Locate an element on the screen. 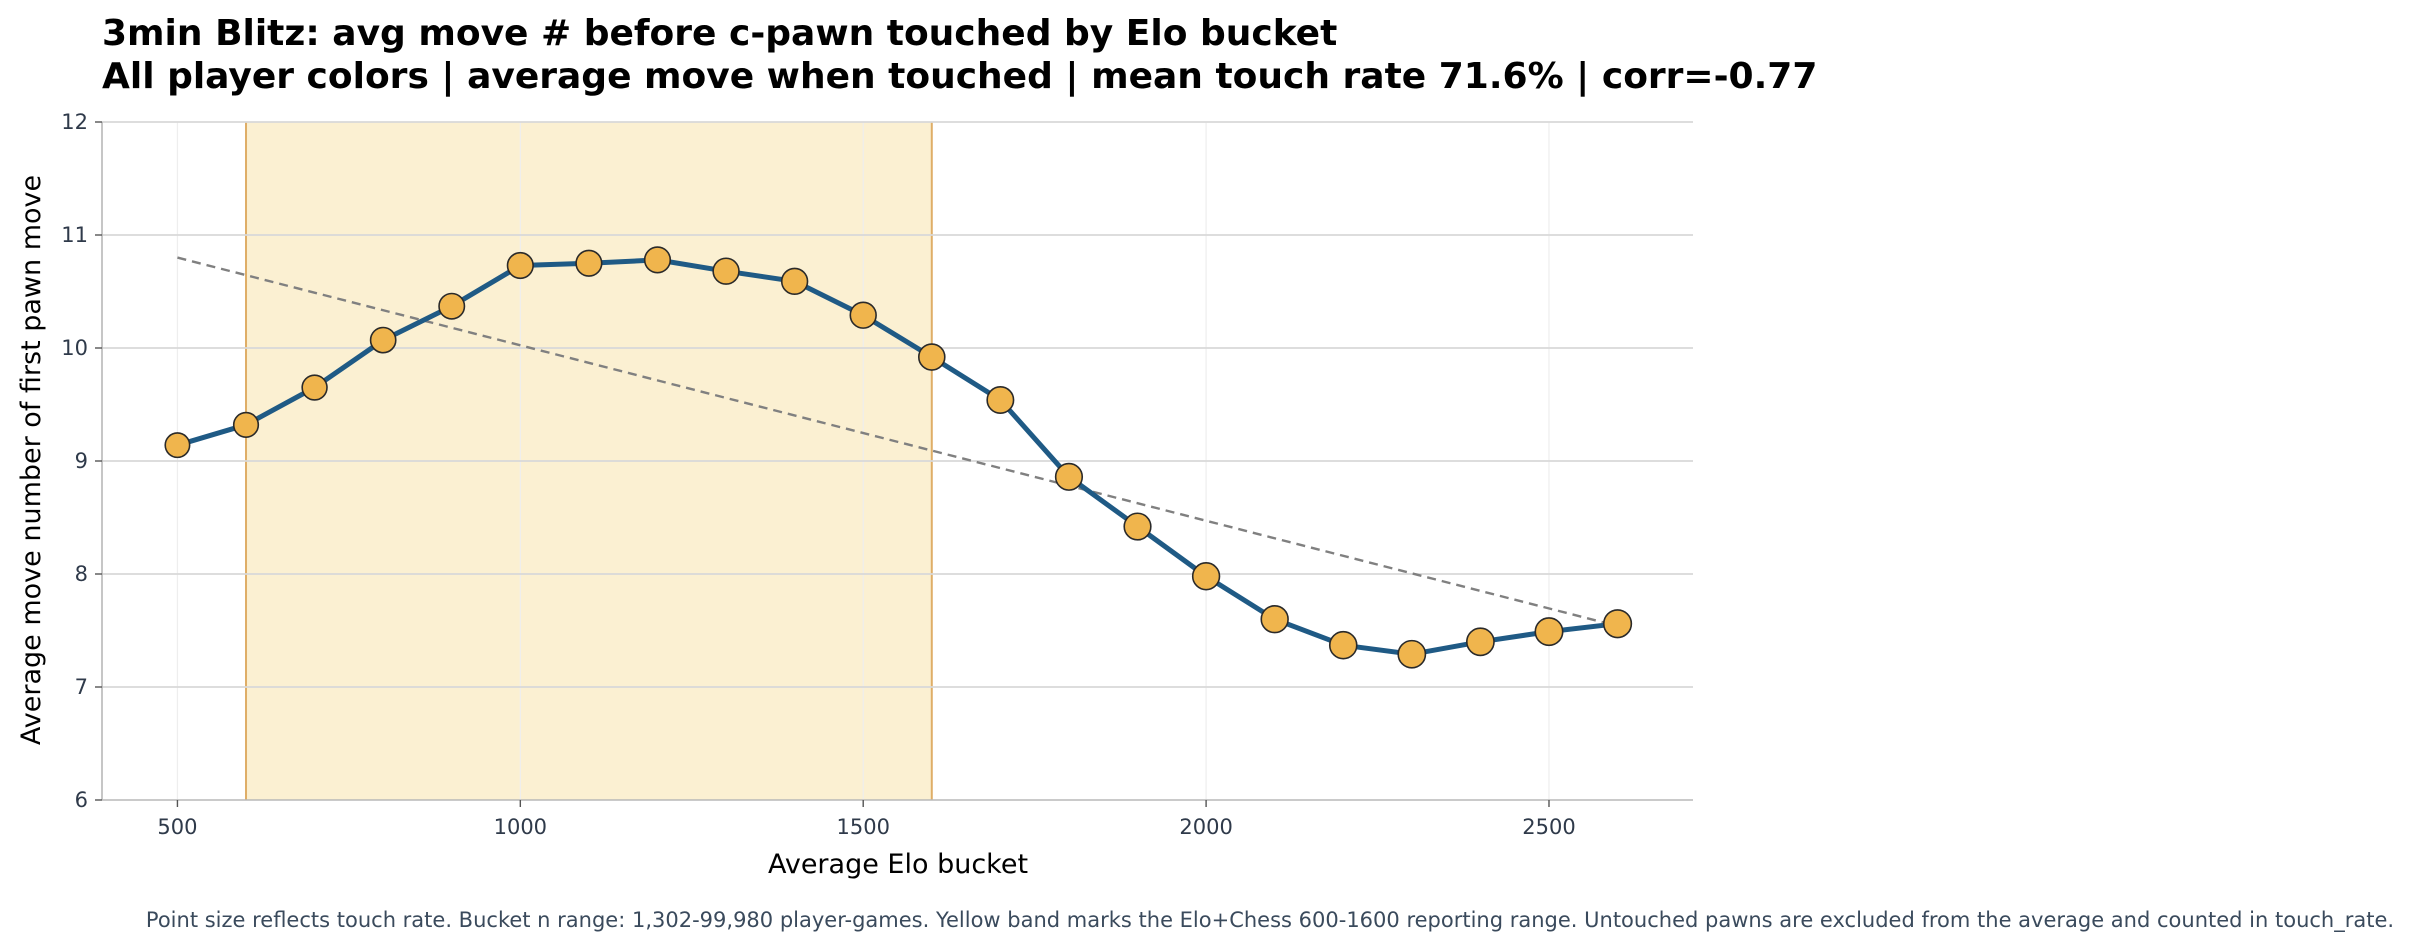 This screenshot has width=2414, height=950. x-axis-label: Average Elo bucket is located at coordinates (898, 864).